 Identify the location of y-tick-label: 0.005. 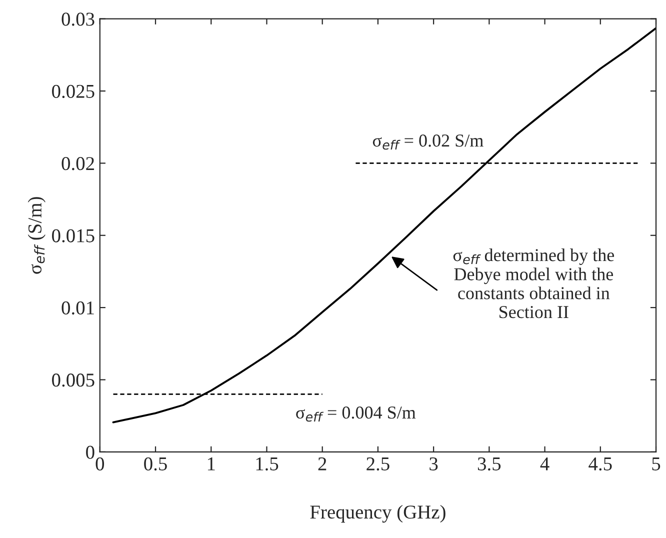
(73, 380).